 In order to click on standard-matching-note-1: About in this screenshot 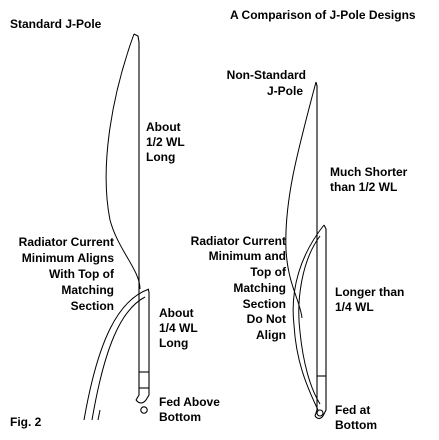, I will do `click(176, 313)`.